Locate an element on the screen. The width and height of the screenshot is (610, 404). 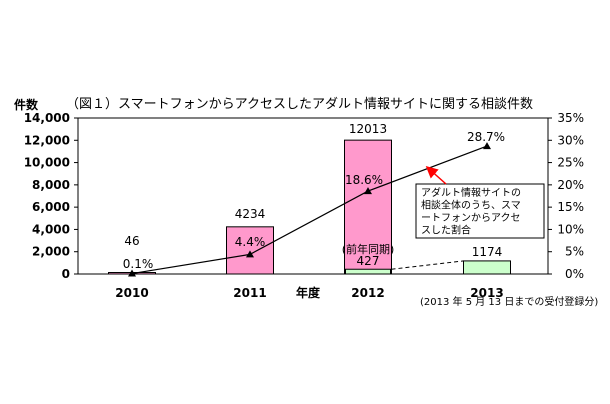
y2-tick-label: 30% is located at coordinates (570, 140).